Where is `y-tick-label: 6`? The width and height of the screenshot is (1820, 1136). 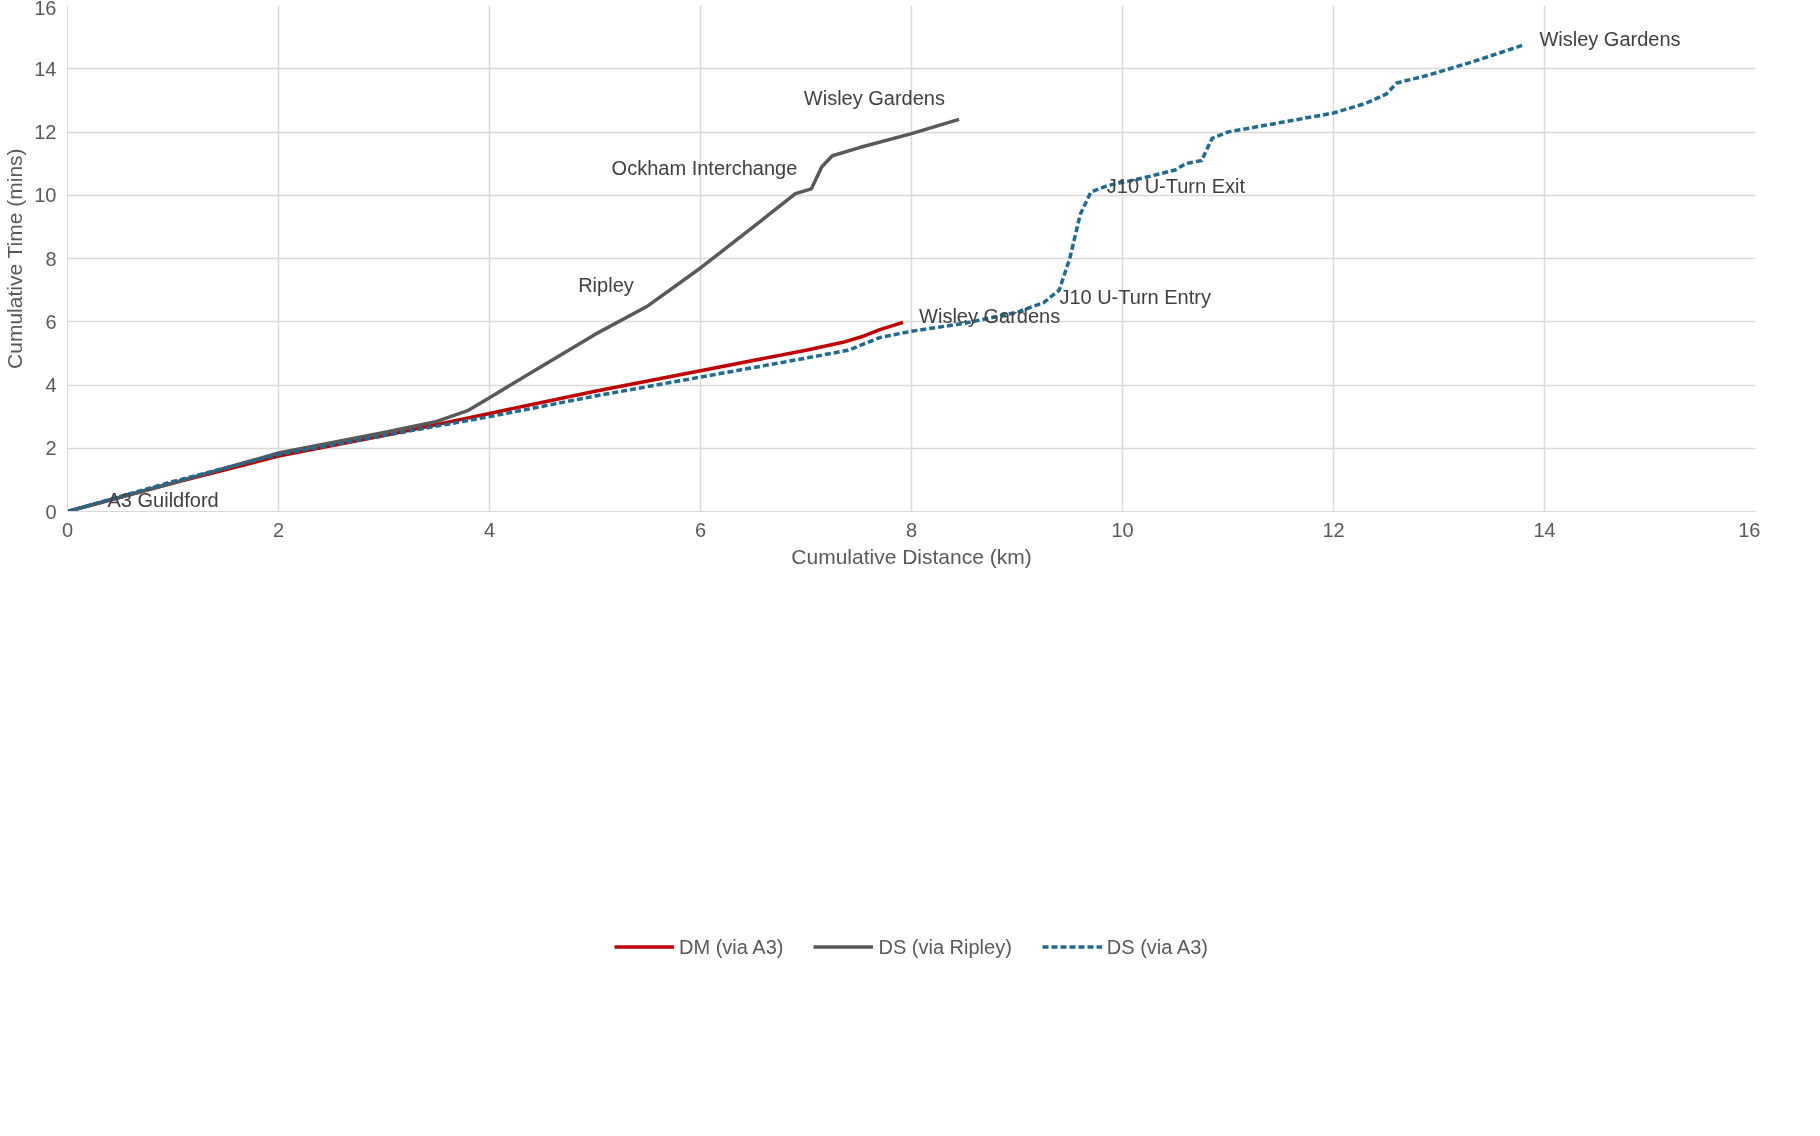
y-tick-label: 6 is located at coordinates (51, 321).